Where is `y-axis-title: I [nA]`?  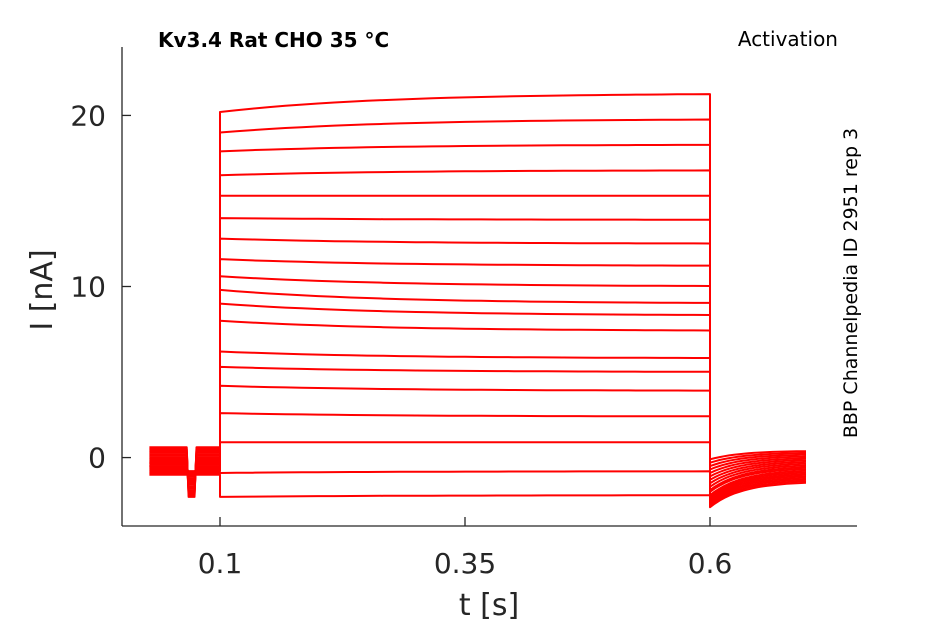 y-axis-title: I [nA] is located at coordinates (42, 289).